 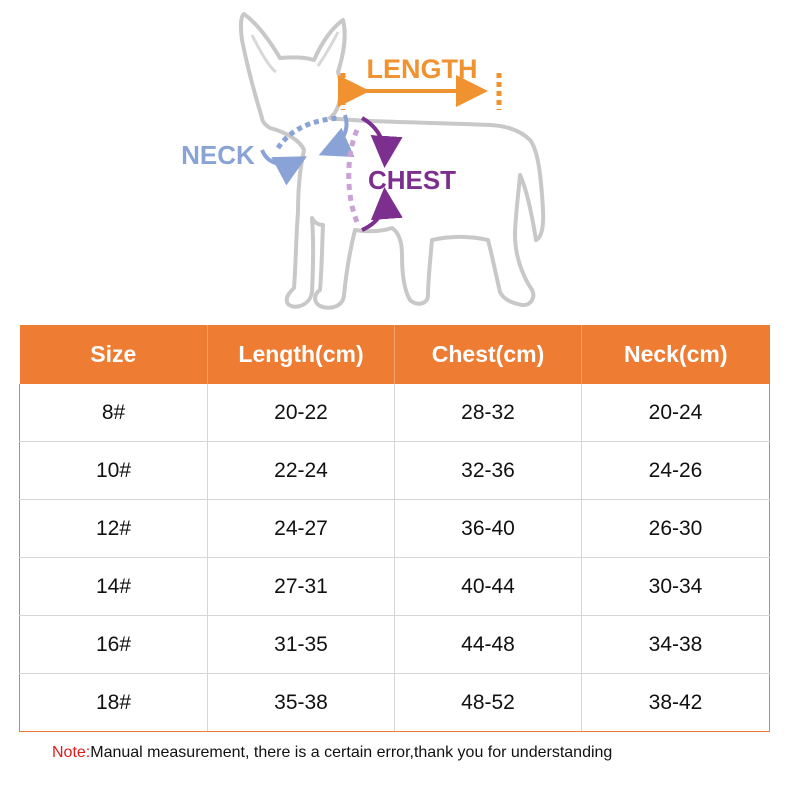 What do you see at coordinates (353, 175) in the screenshot?
I see `chest-dotted-line` at bounding box center [353, 175].